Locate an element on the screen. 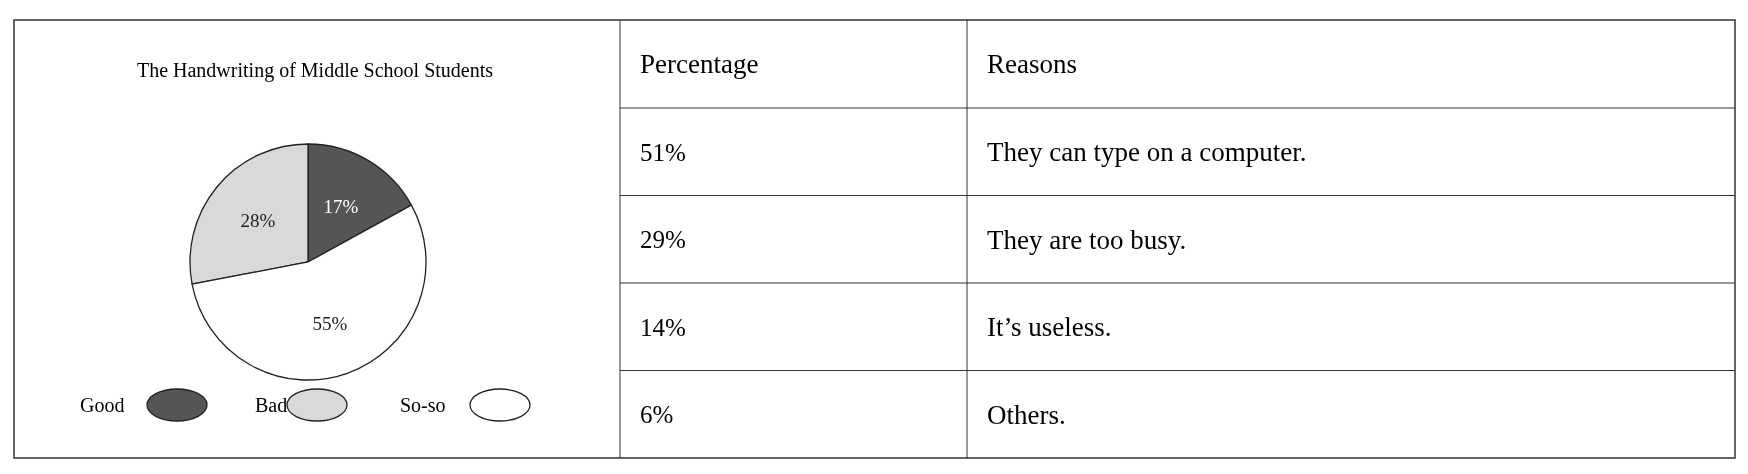  data-label: 17% is located at coordinates (341, 206).